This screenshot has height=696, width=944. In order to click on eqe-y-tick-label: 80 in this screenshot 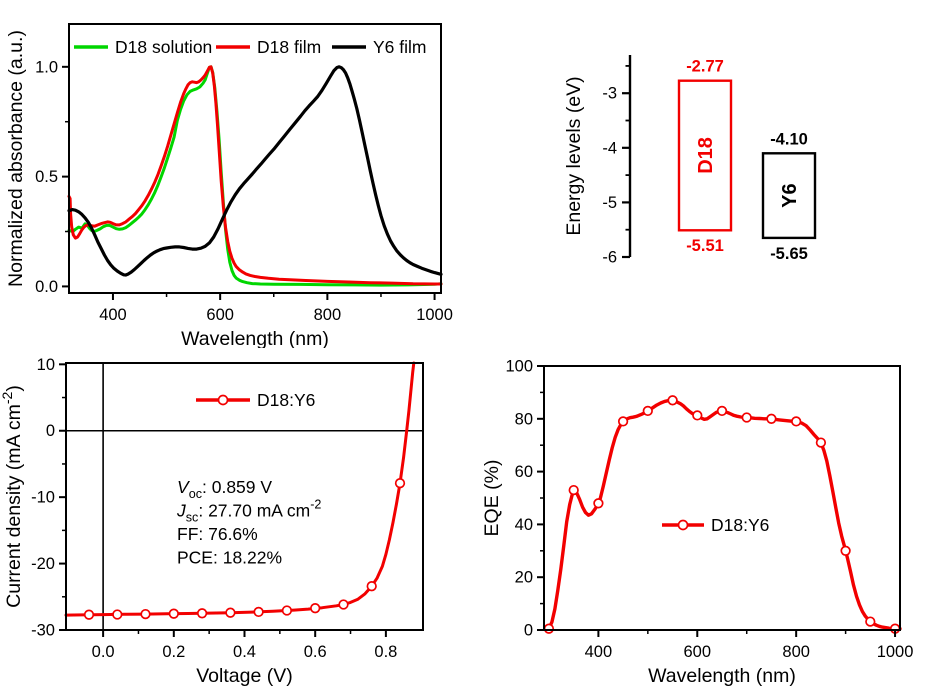, I will do `click(524, 419)`.